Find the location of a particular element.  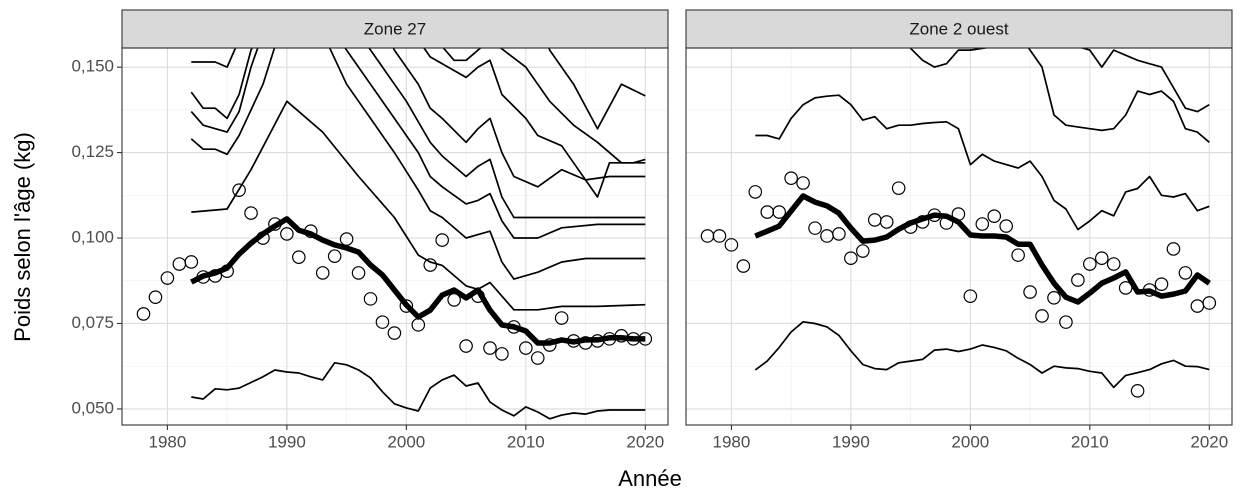

y-tick-label: 0,125 is located at coordinates (92, 151).